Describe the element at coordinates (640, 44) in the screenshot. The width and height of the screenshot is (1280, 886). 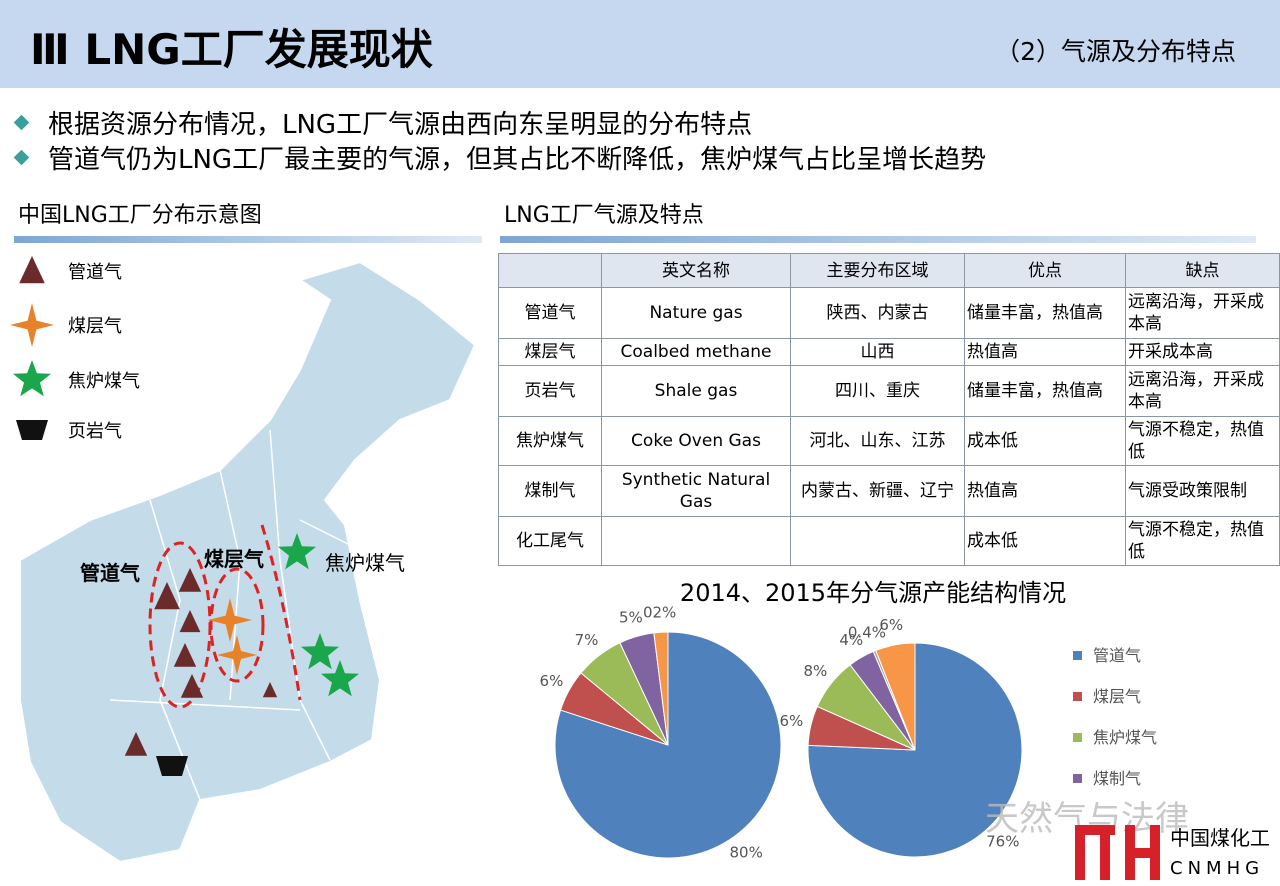
I see `header-bar` at that location.